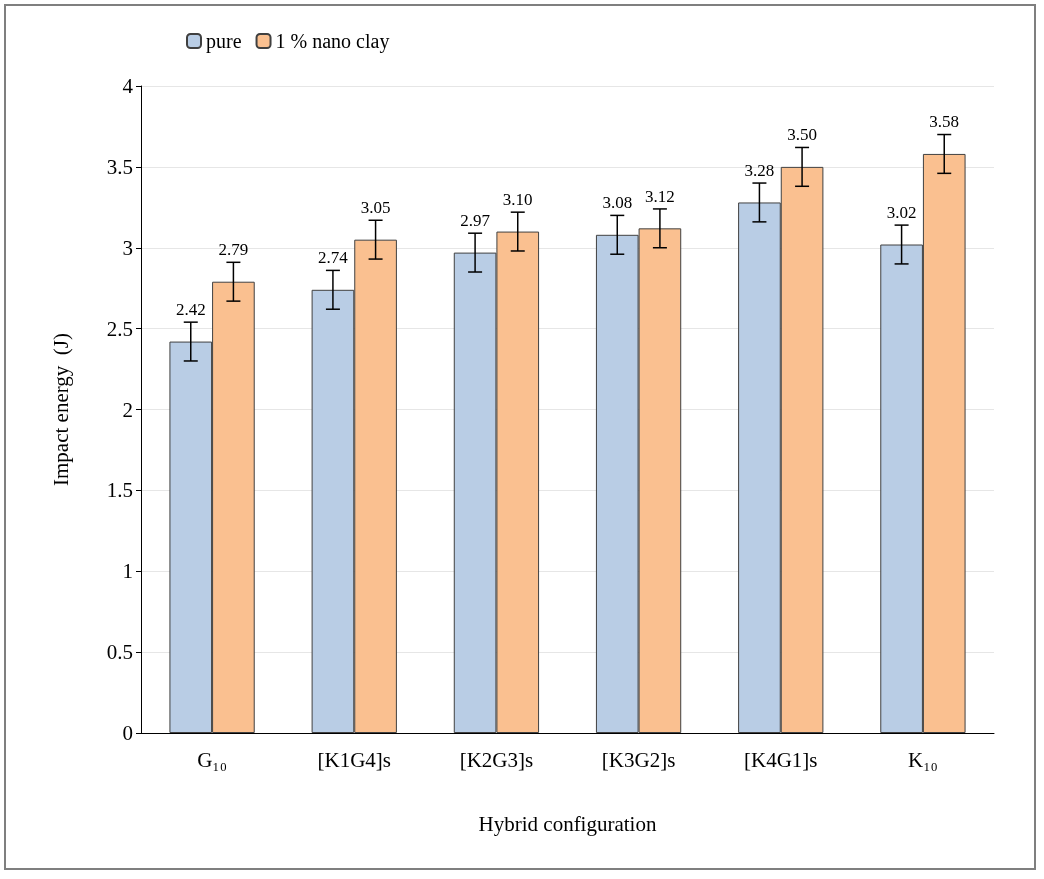  I want to click on y-tick-label: 2.5, so click(119, 328).